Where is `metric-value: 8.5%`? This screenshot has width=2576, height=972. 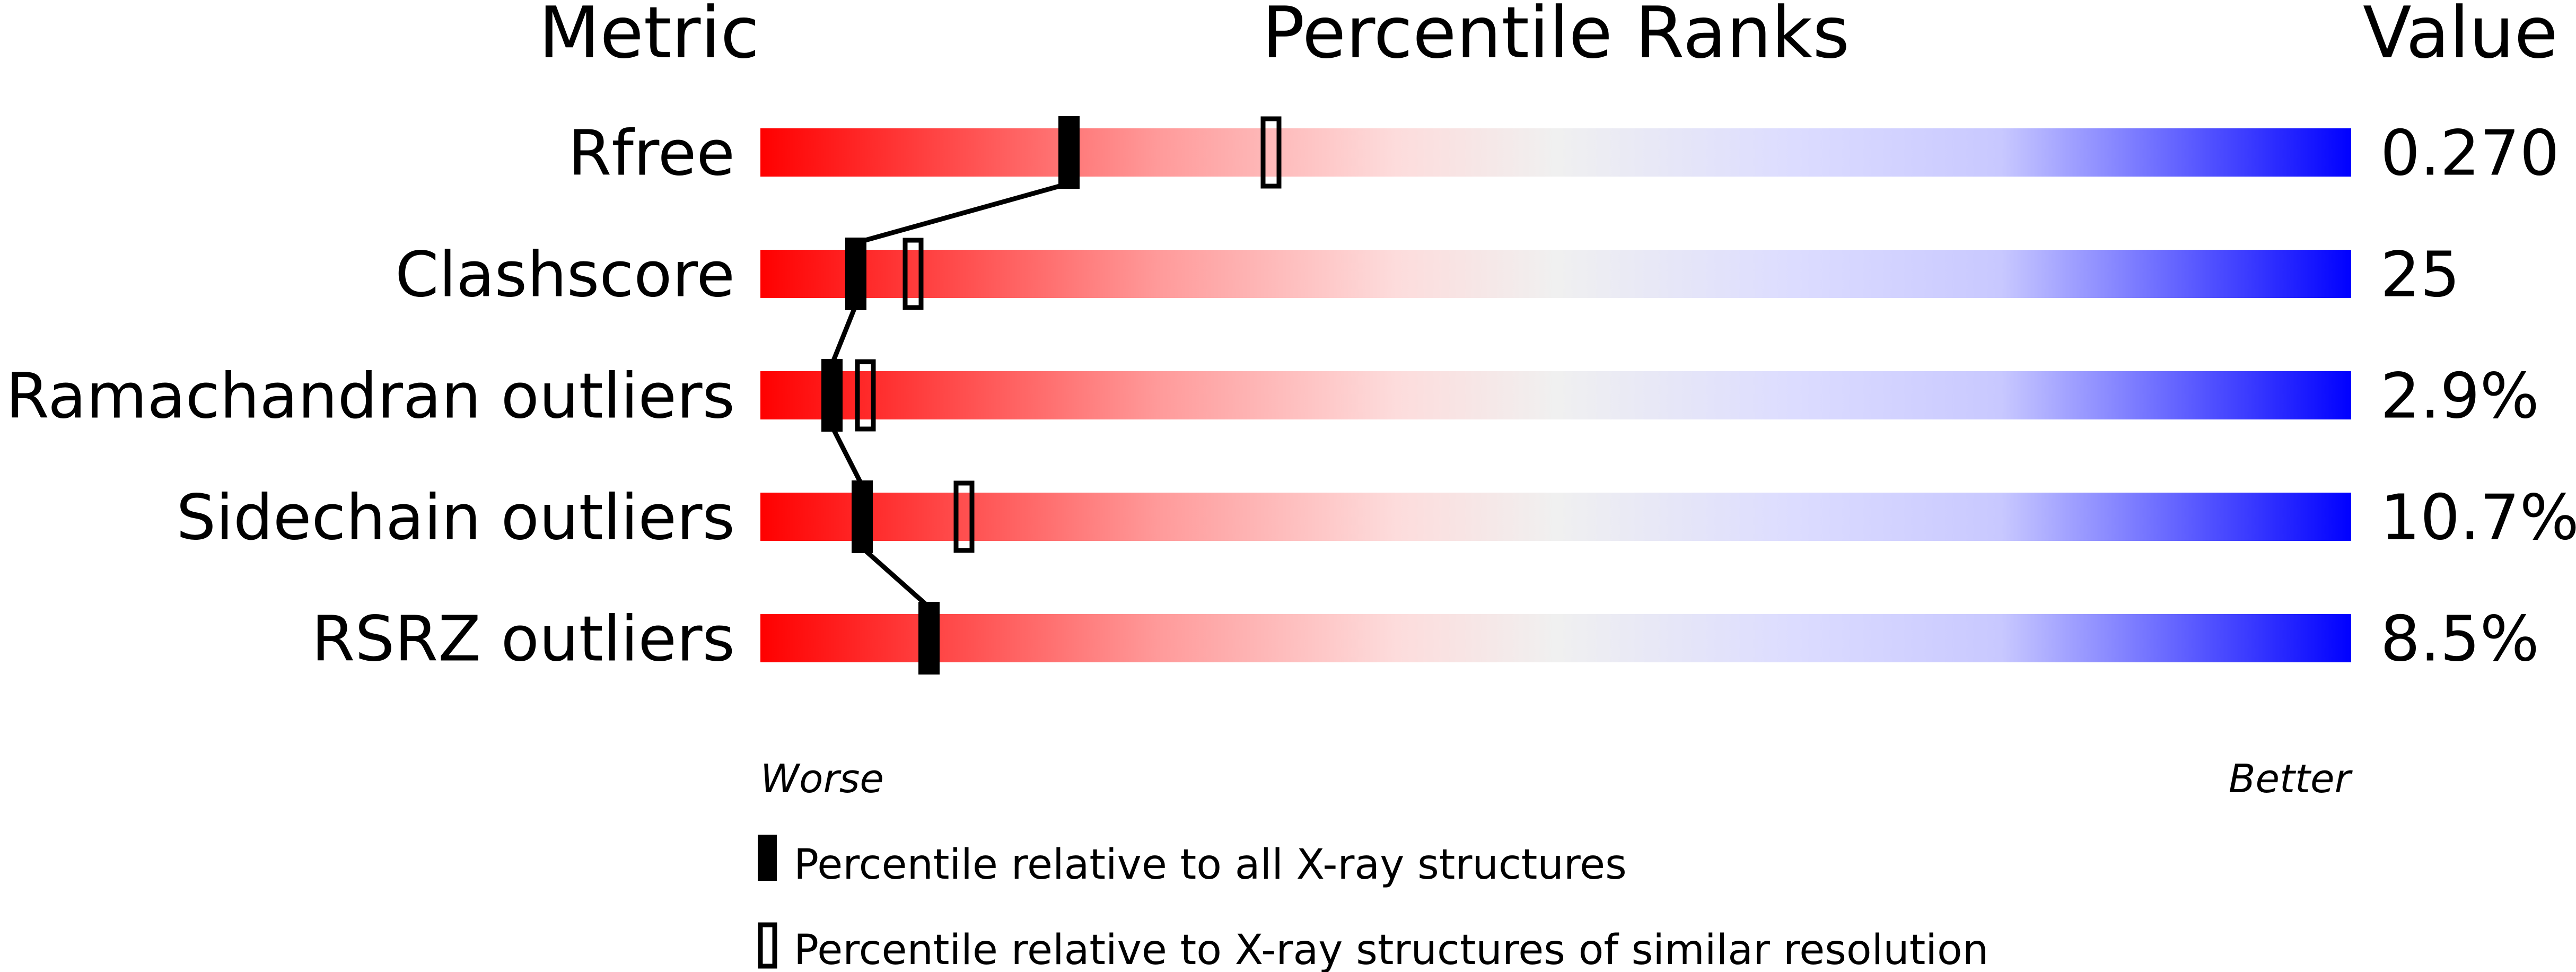
metric-value: 8.5% is located at coordinates (2459, 639).